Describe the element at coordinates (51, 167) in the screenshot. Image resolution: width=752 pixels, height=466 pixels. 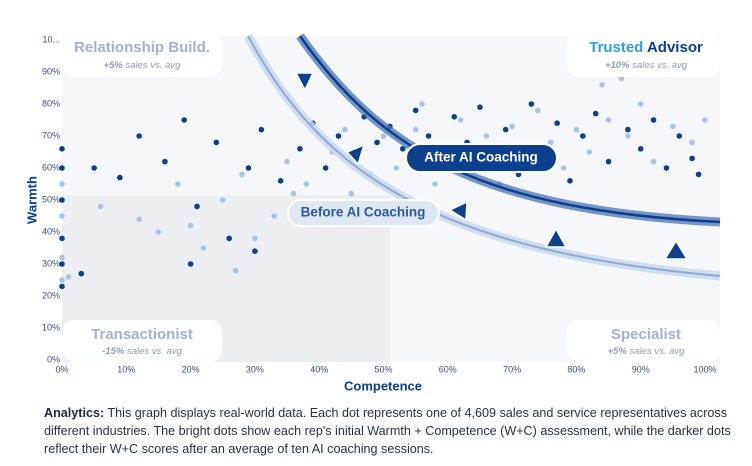
I see `y-tick-label: 60%` at that location.